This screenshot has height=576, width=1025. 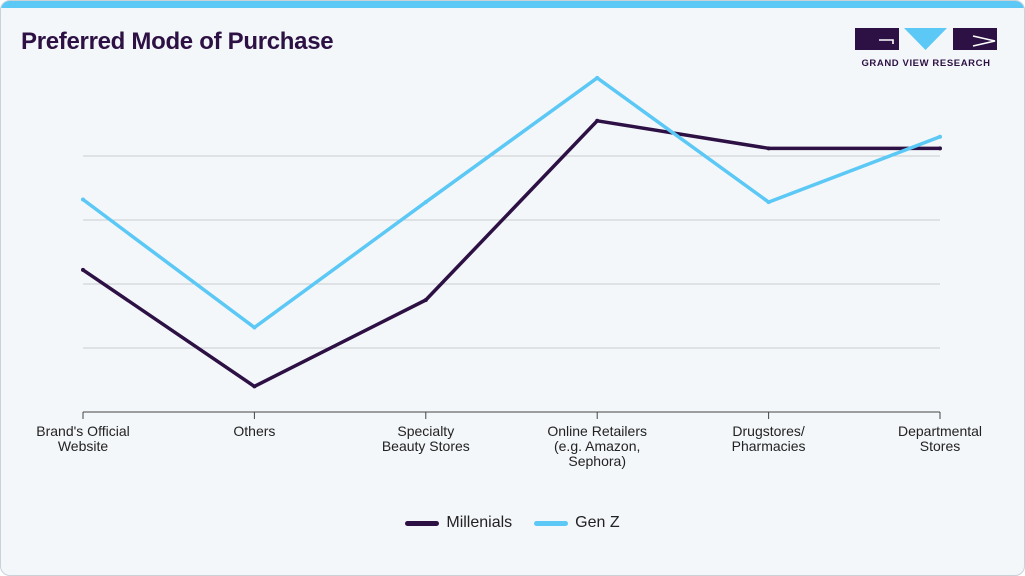 What do you see at coordinates (597, 446) in the screenshot?
I see `x-tick-label-3: Online Retailers (e.g. Amazon, Sephora)` at bounding box center [597, 446].